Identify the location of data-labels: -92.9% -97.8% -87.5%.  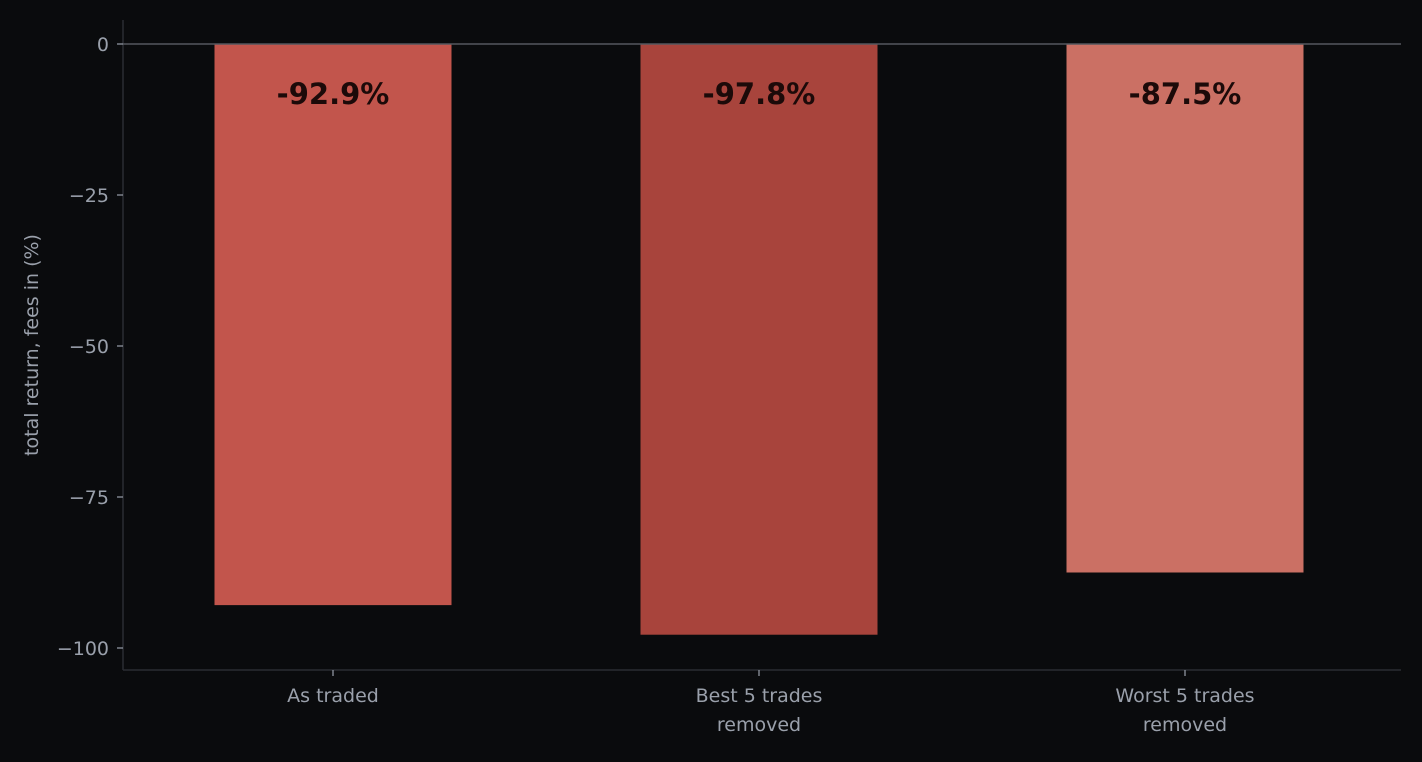
(759, 94).